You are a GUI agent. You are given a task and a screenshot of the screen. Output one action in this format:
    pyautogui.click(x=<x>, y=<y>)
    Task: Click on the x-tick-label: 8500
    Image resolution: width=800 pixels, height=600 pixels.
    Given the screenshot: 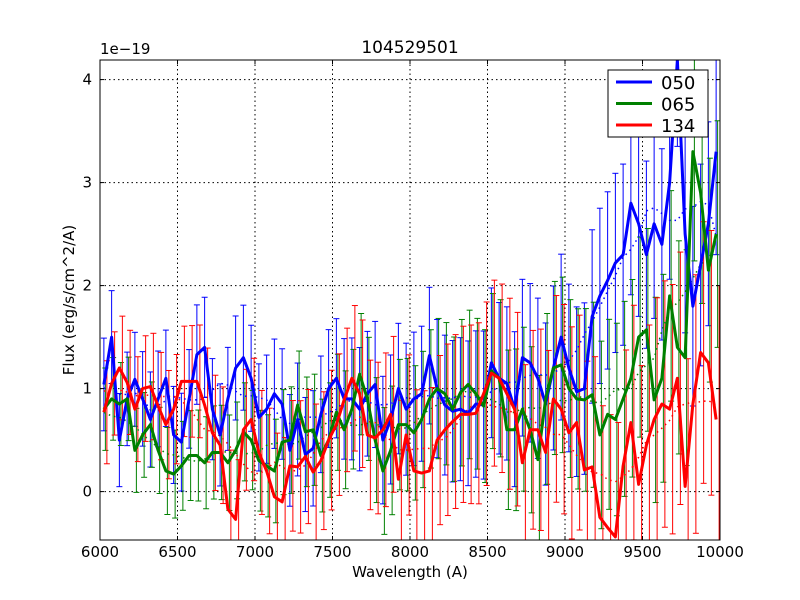 What is the action you would take?
    pyautogui.click(x=487, y=552)
    